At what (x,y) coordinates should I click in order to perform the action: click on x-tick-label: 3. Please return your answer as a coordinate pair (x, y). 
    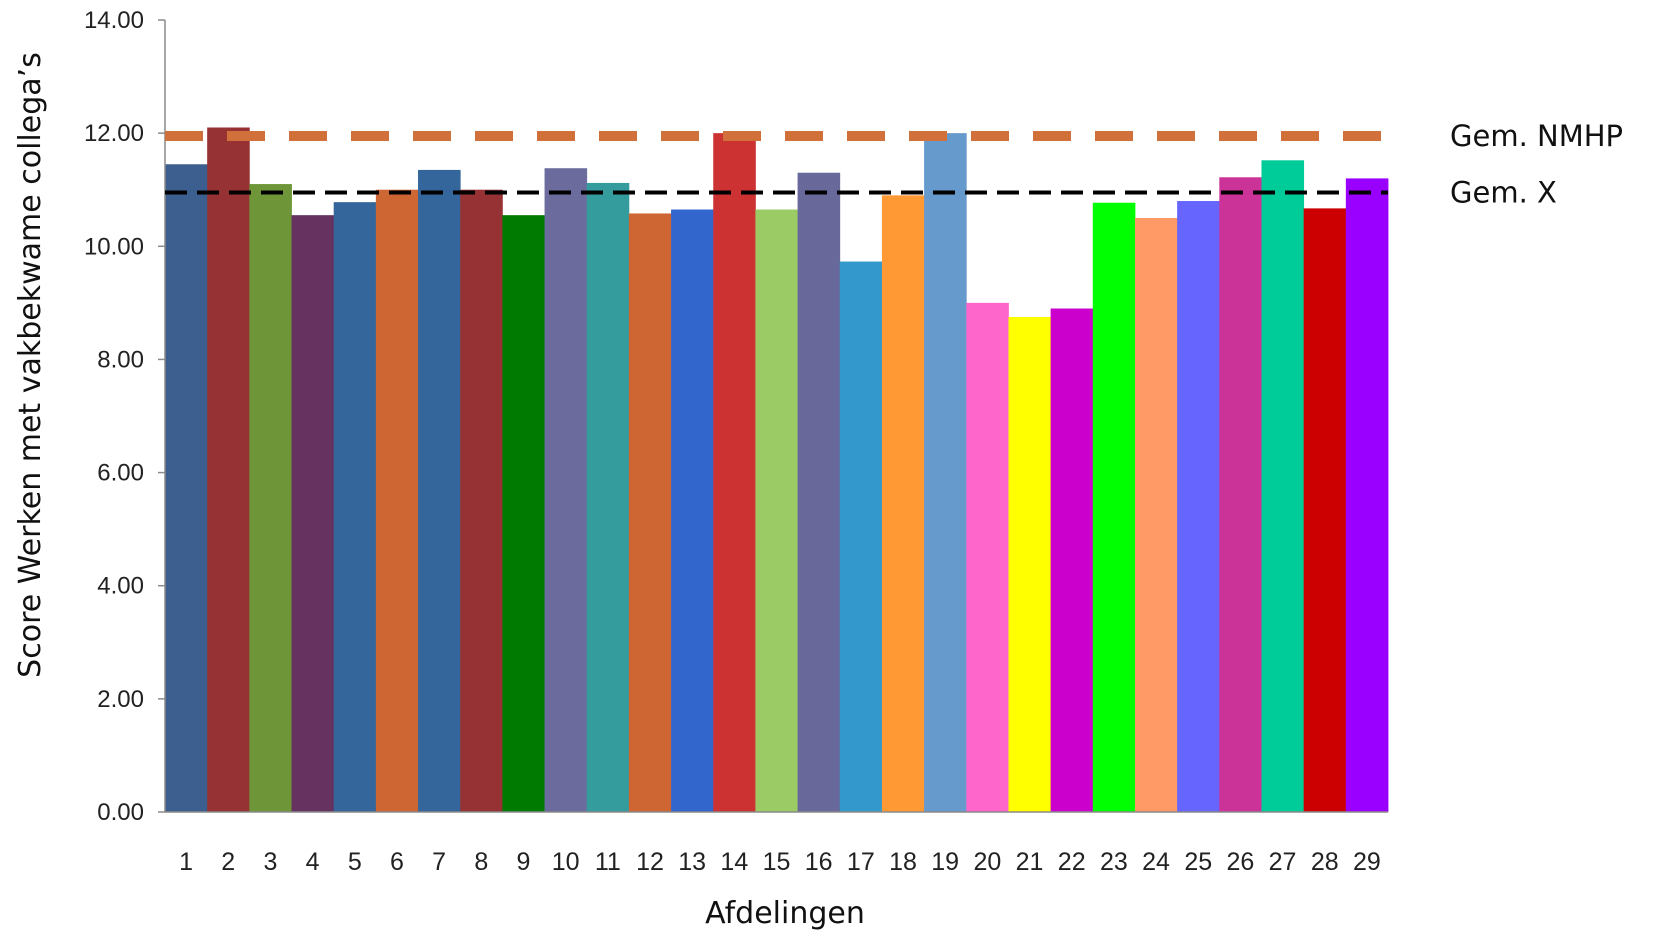
    Looking at the image, I should click on (270, 862).